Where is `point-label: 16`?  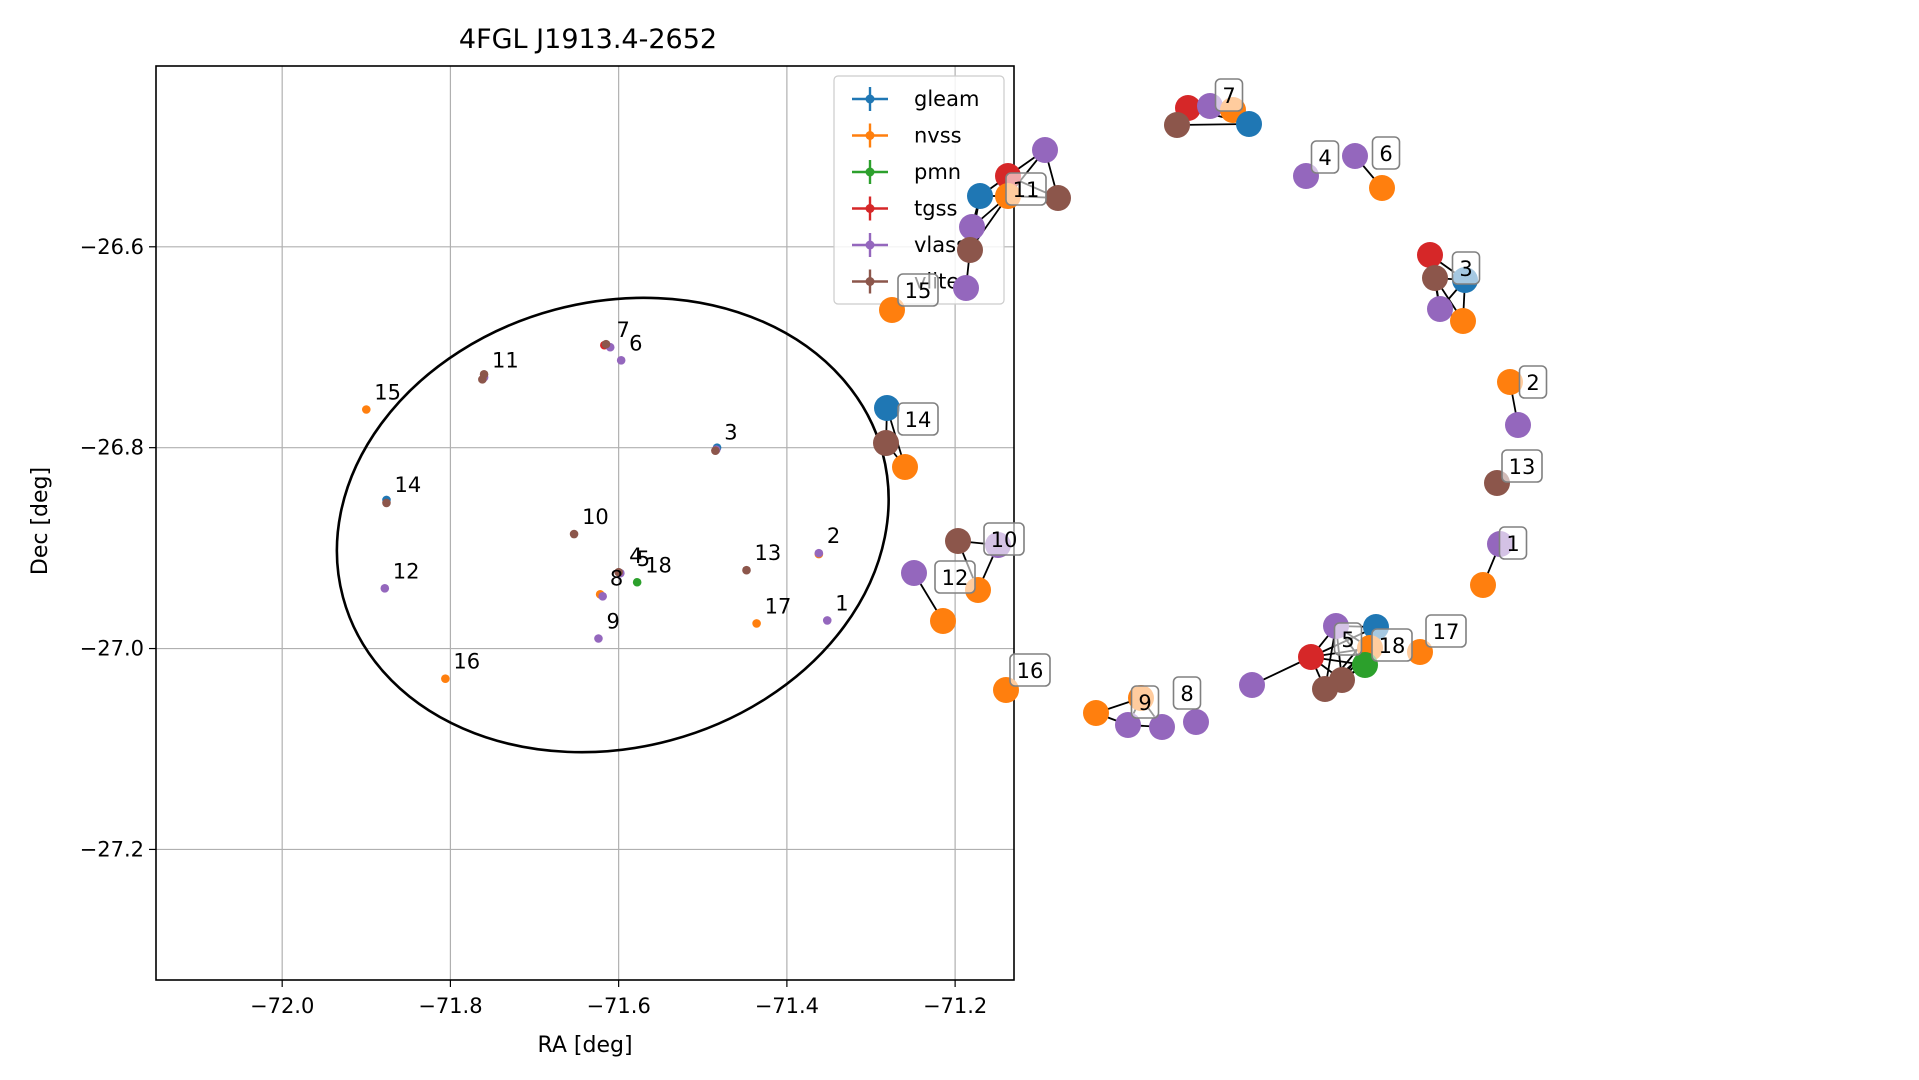
point-label: 16 is located at coordinates (466, 662).